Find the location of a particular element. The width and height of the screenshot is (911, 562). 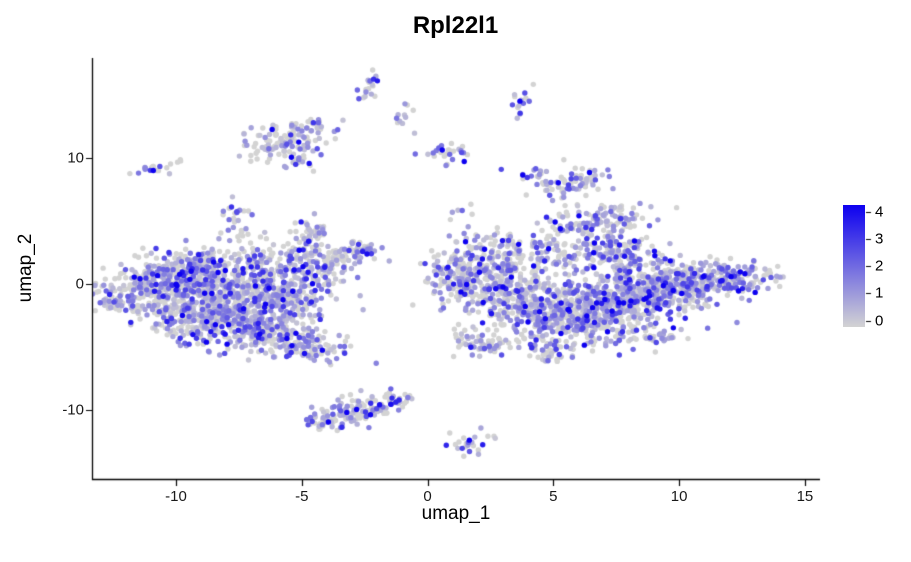

y-axis-title: umap_2 is located at coordinates (25, 268).